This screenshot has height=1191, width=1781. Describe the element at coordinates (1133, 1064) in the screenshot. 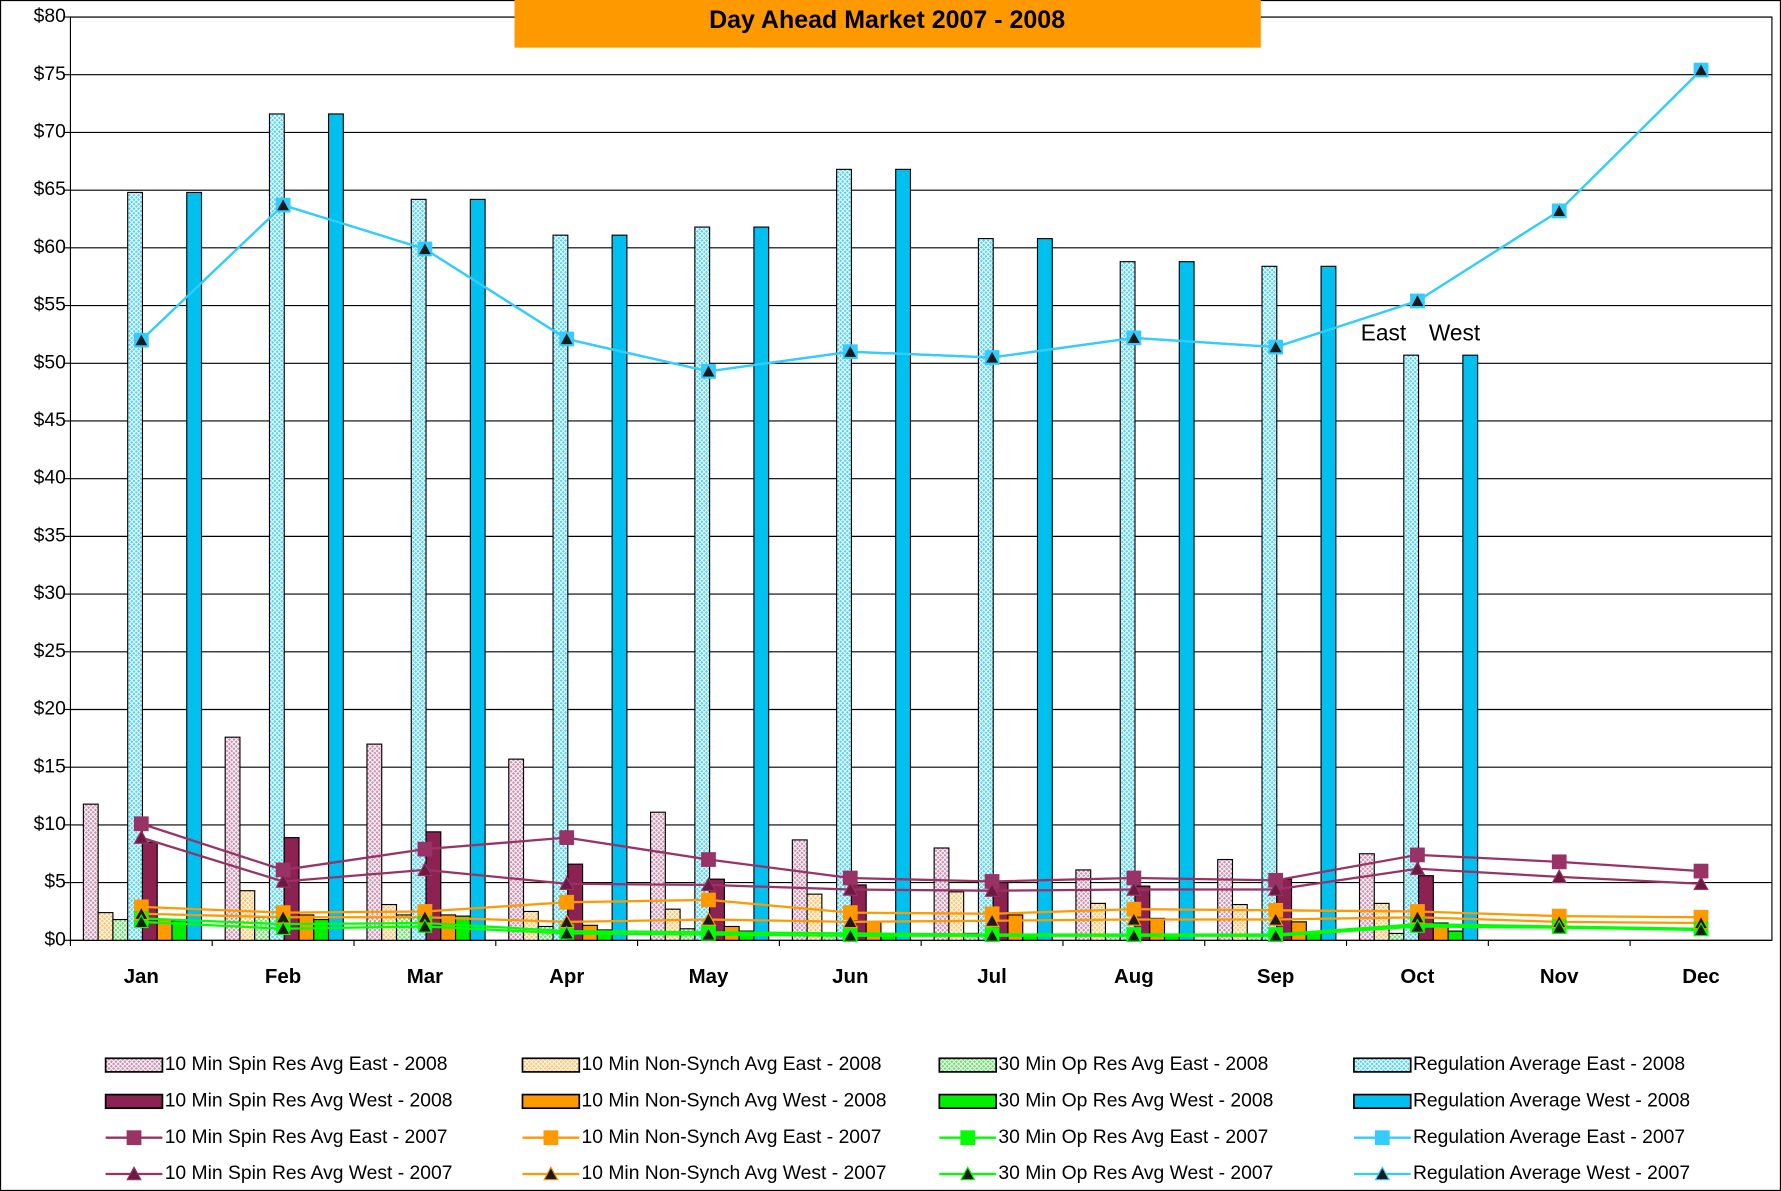

I see `legend-label: 30 Min Op Res Avg East - 2008` at that location.